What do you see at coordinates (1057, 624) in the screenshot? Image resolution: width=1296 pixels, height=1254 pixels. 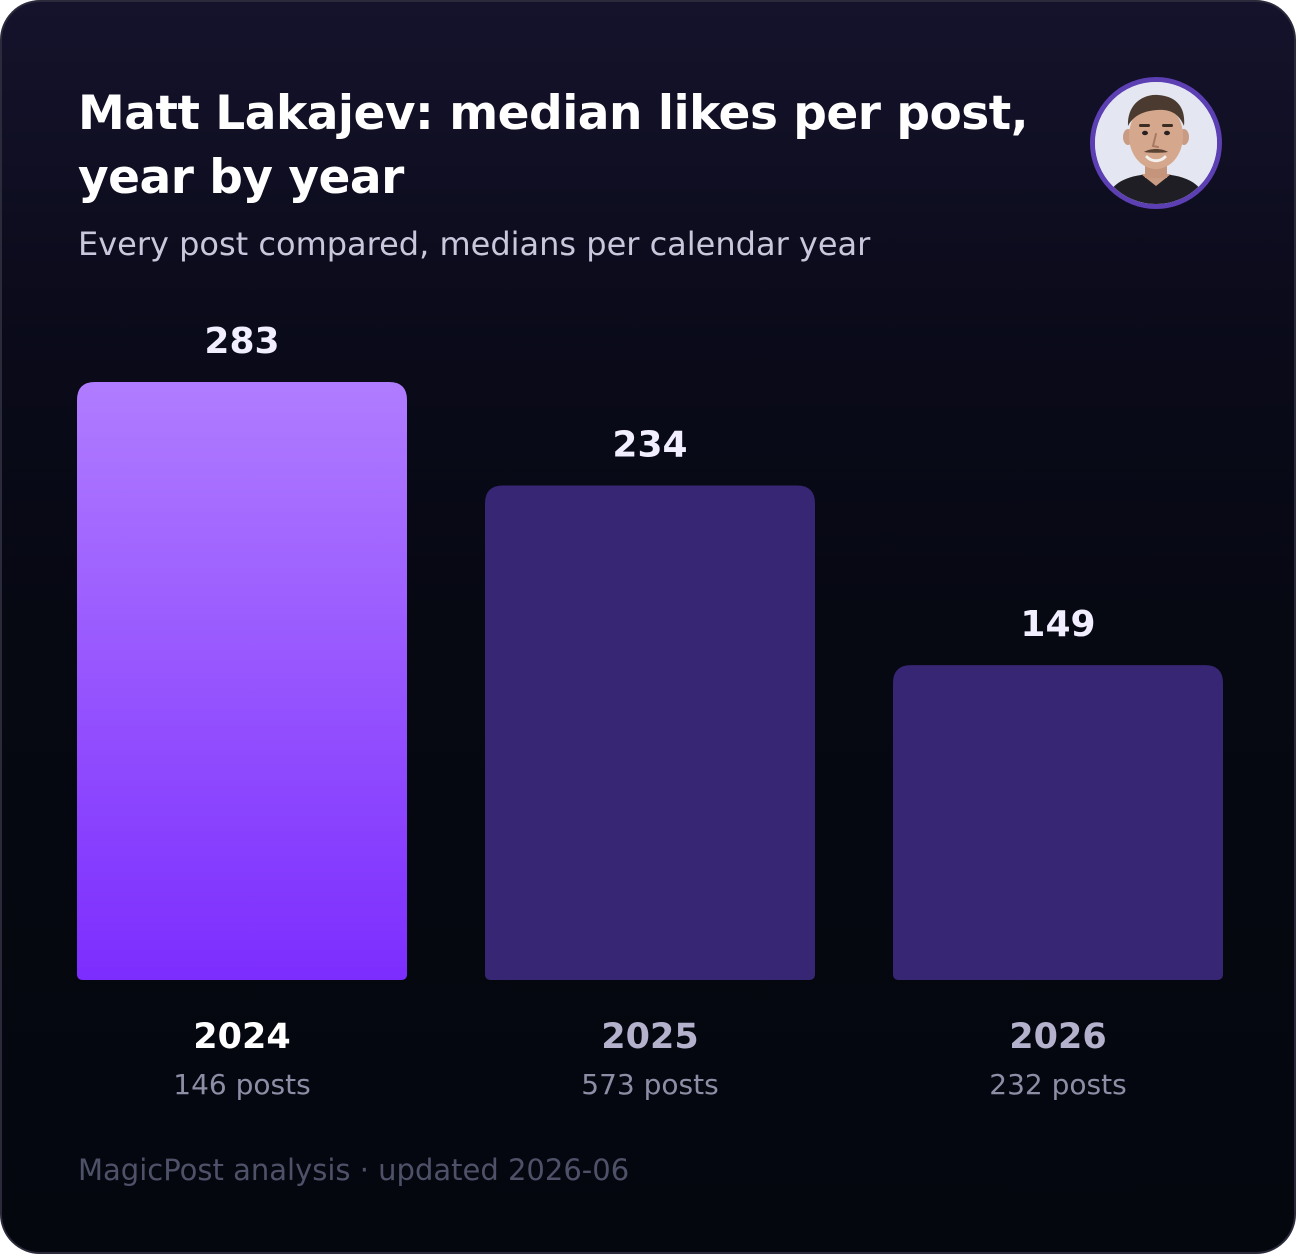 I see `bar-value-label: 149` at bounding box center [1057, 624].